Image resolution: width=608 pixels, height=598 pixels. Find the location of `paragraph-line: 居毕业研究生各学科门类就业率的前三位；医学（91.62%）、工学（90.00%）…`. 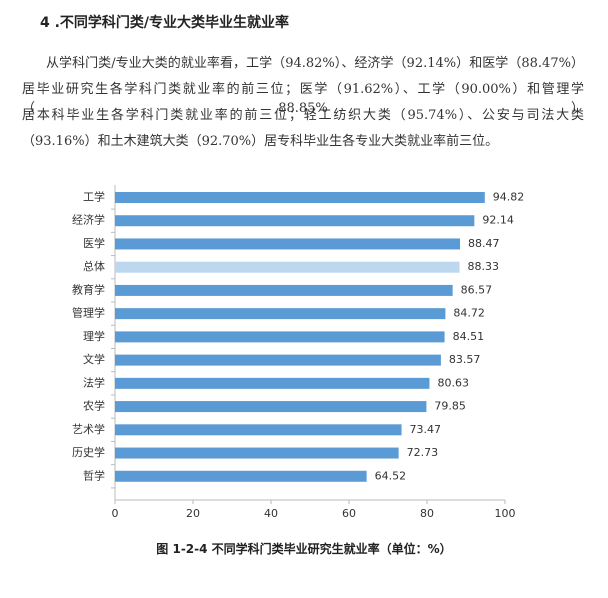

paragraph-line: 居毕业研究生各学科门类就业率的前三位；医学（91.62%）、工学（90.00%）… is located at coordinates (303, 99).